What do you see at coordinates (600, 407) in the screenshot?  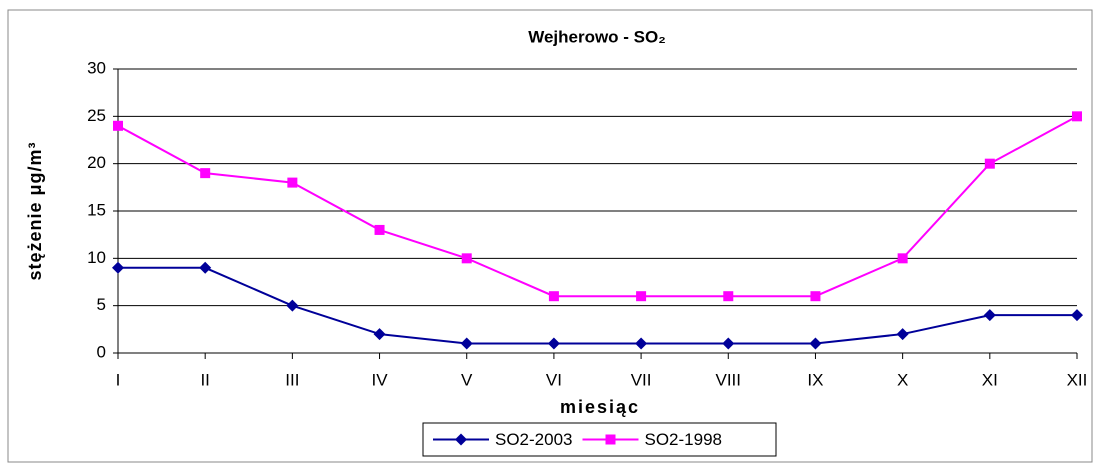 I see `x-axis-label: miesiąc` at bounding box center [600, 407].